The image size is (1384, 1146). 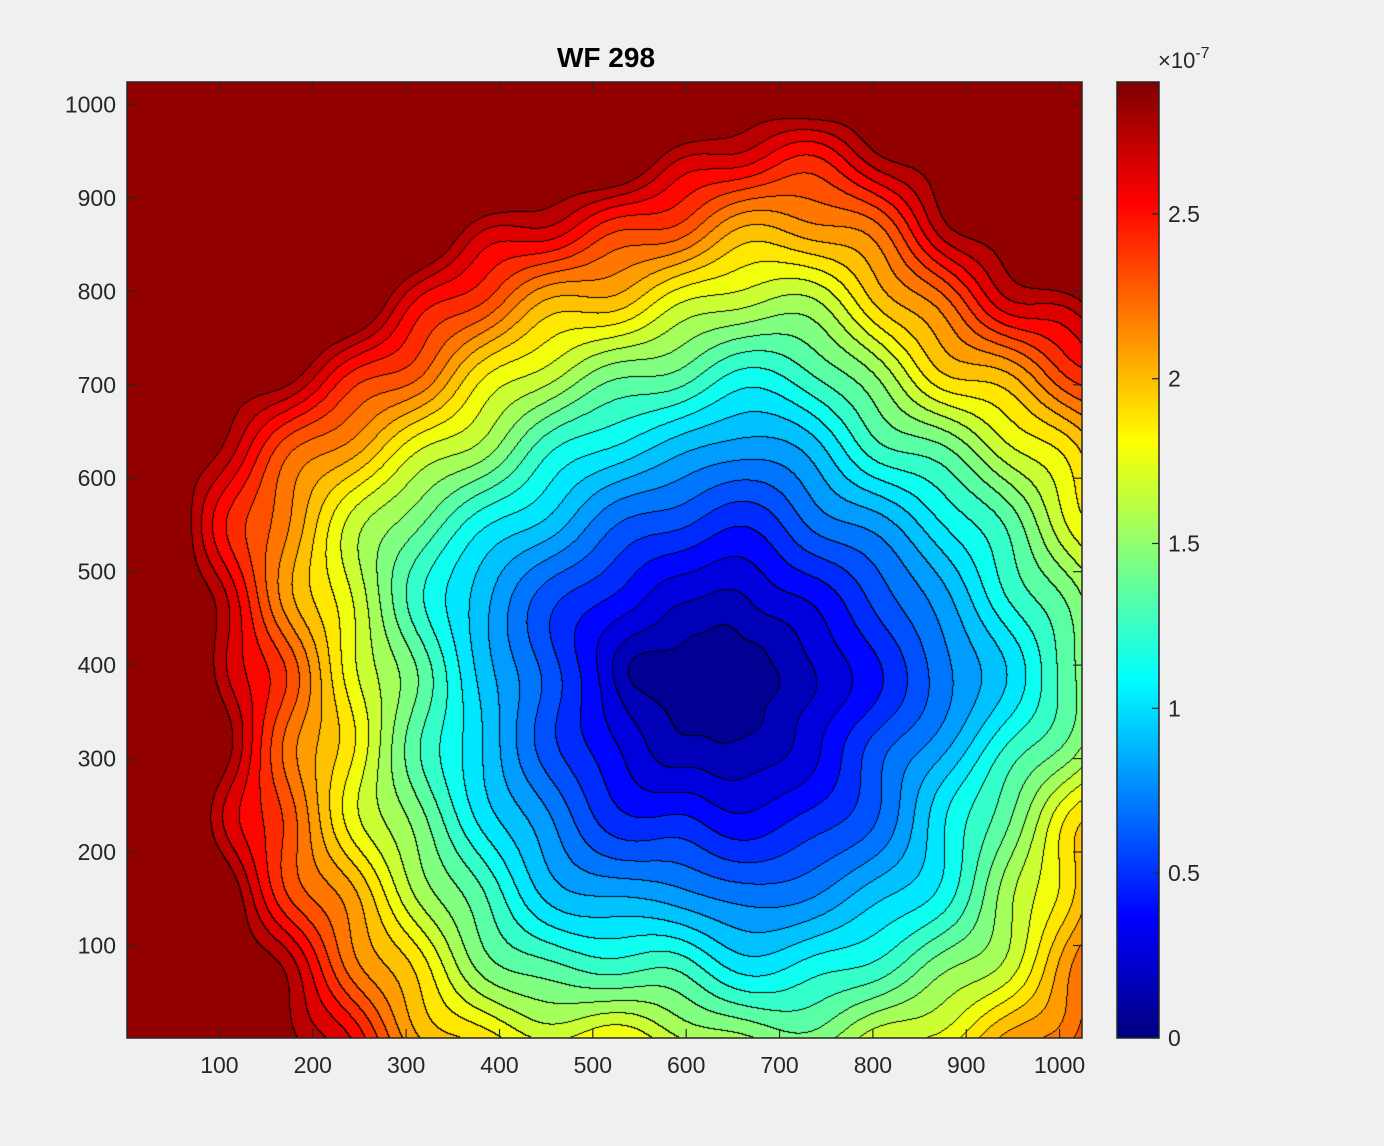 I want to click on y-tick-label: 900, so click(x=97, y=198).